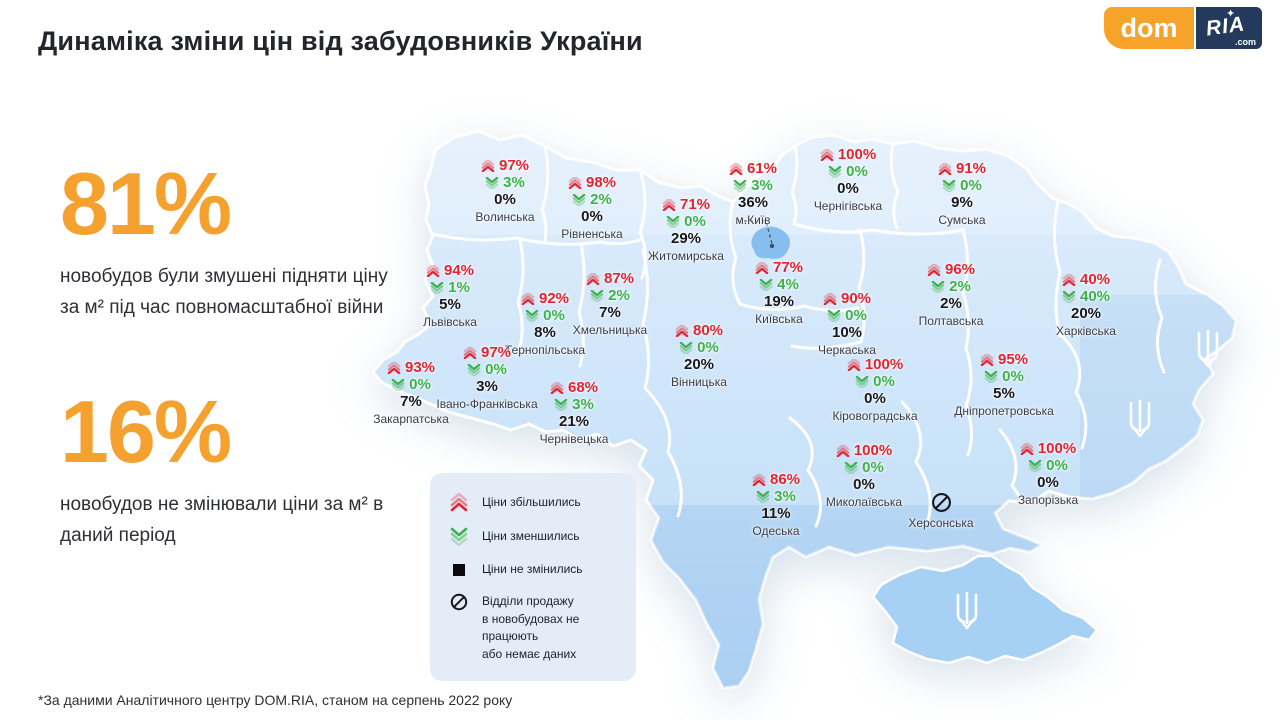 The width and height of the screenshot is (1280, 720). I want to click on region-up-value: 80%, so click(699, 330).